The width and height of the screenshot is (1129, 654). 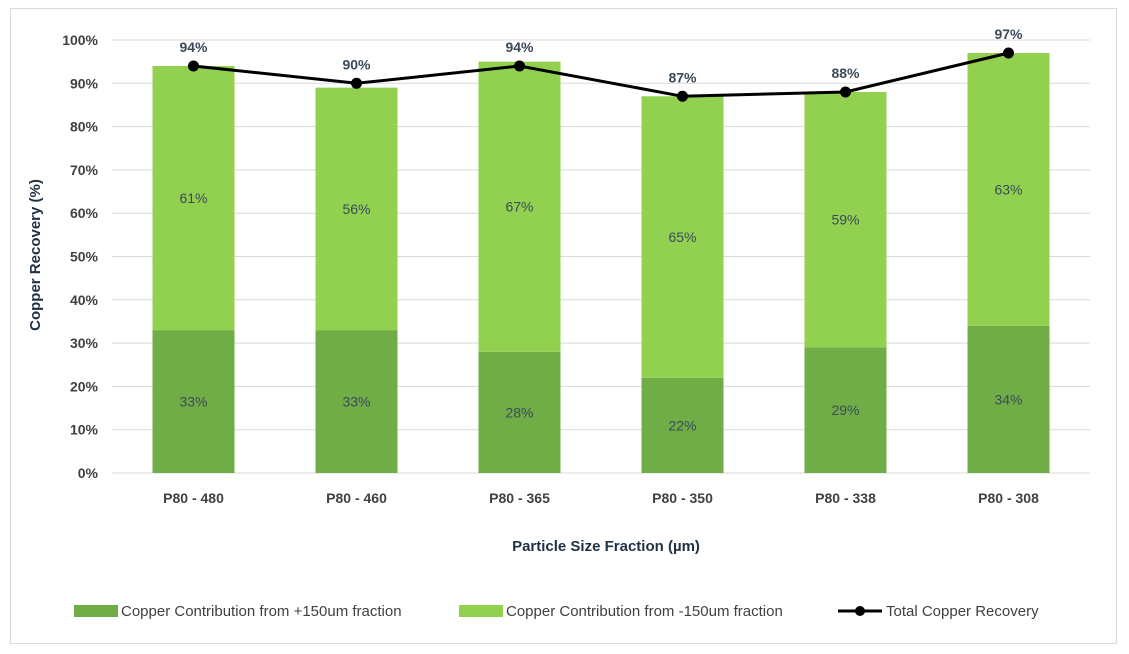 What do you see at coordinates (356, 498) in the screenshot?
I see `x-tick-label: P80 - 460` at bounding box center [356, 498].